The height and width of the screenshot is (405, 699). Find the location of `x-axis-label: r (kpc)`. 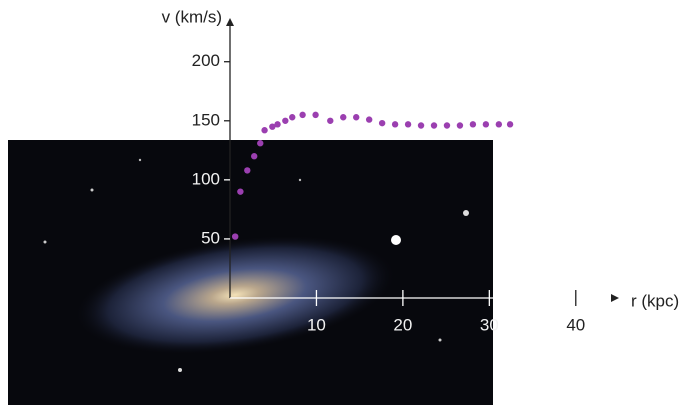

x-axis-label: r (kpc) is located at coordinates (655, 300).